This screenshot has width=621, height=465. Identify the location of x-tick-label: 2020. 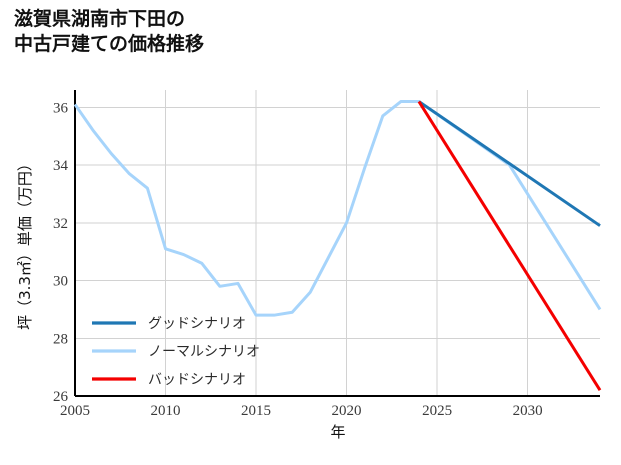
(347, 411).